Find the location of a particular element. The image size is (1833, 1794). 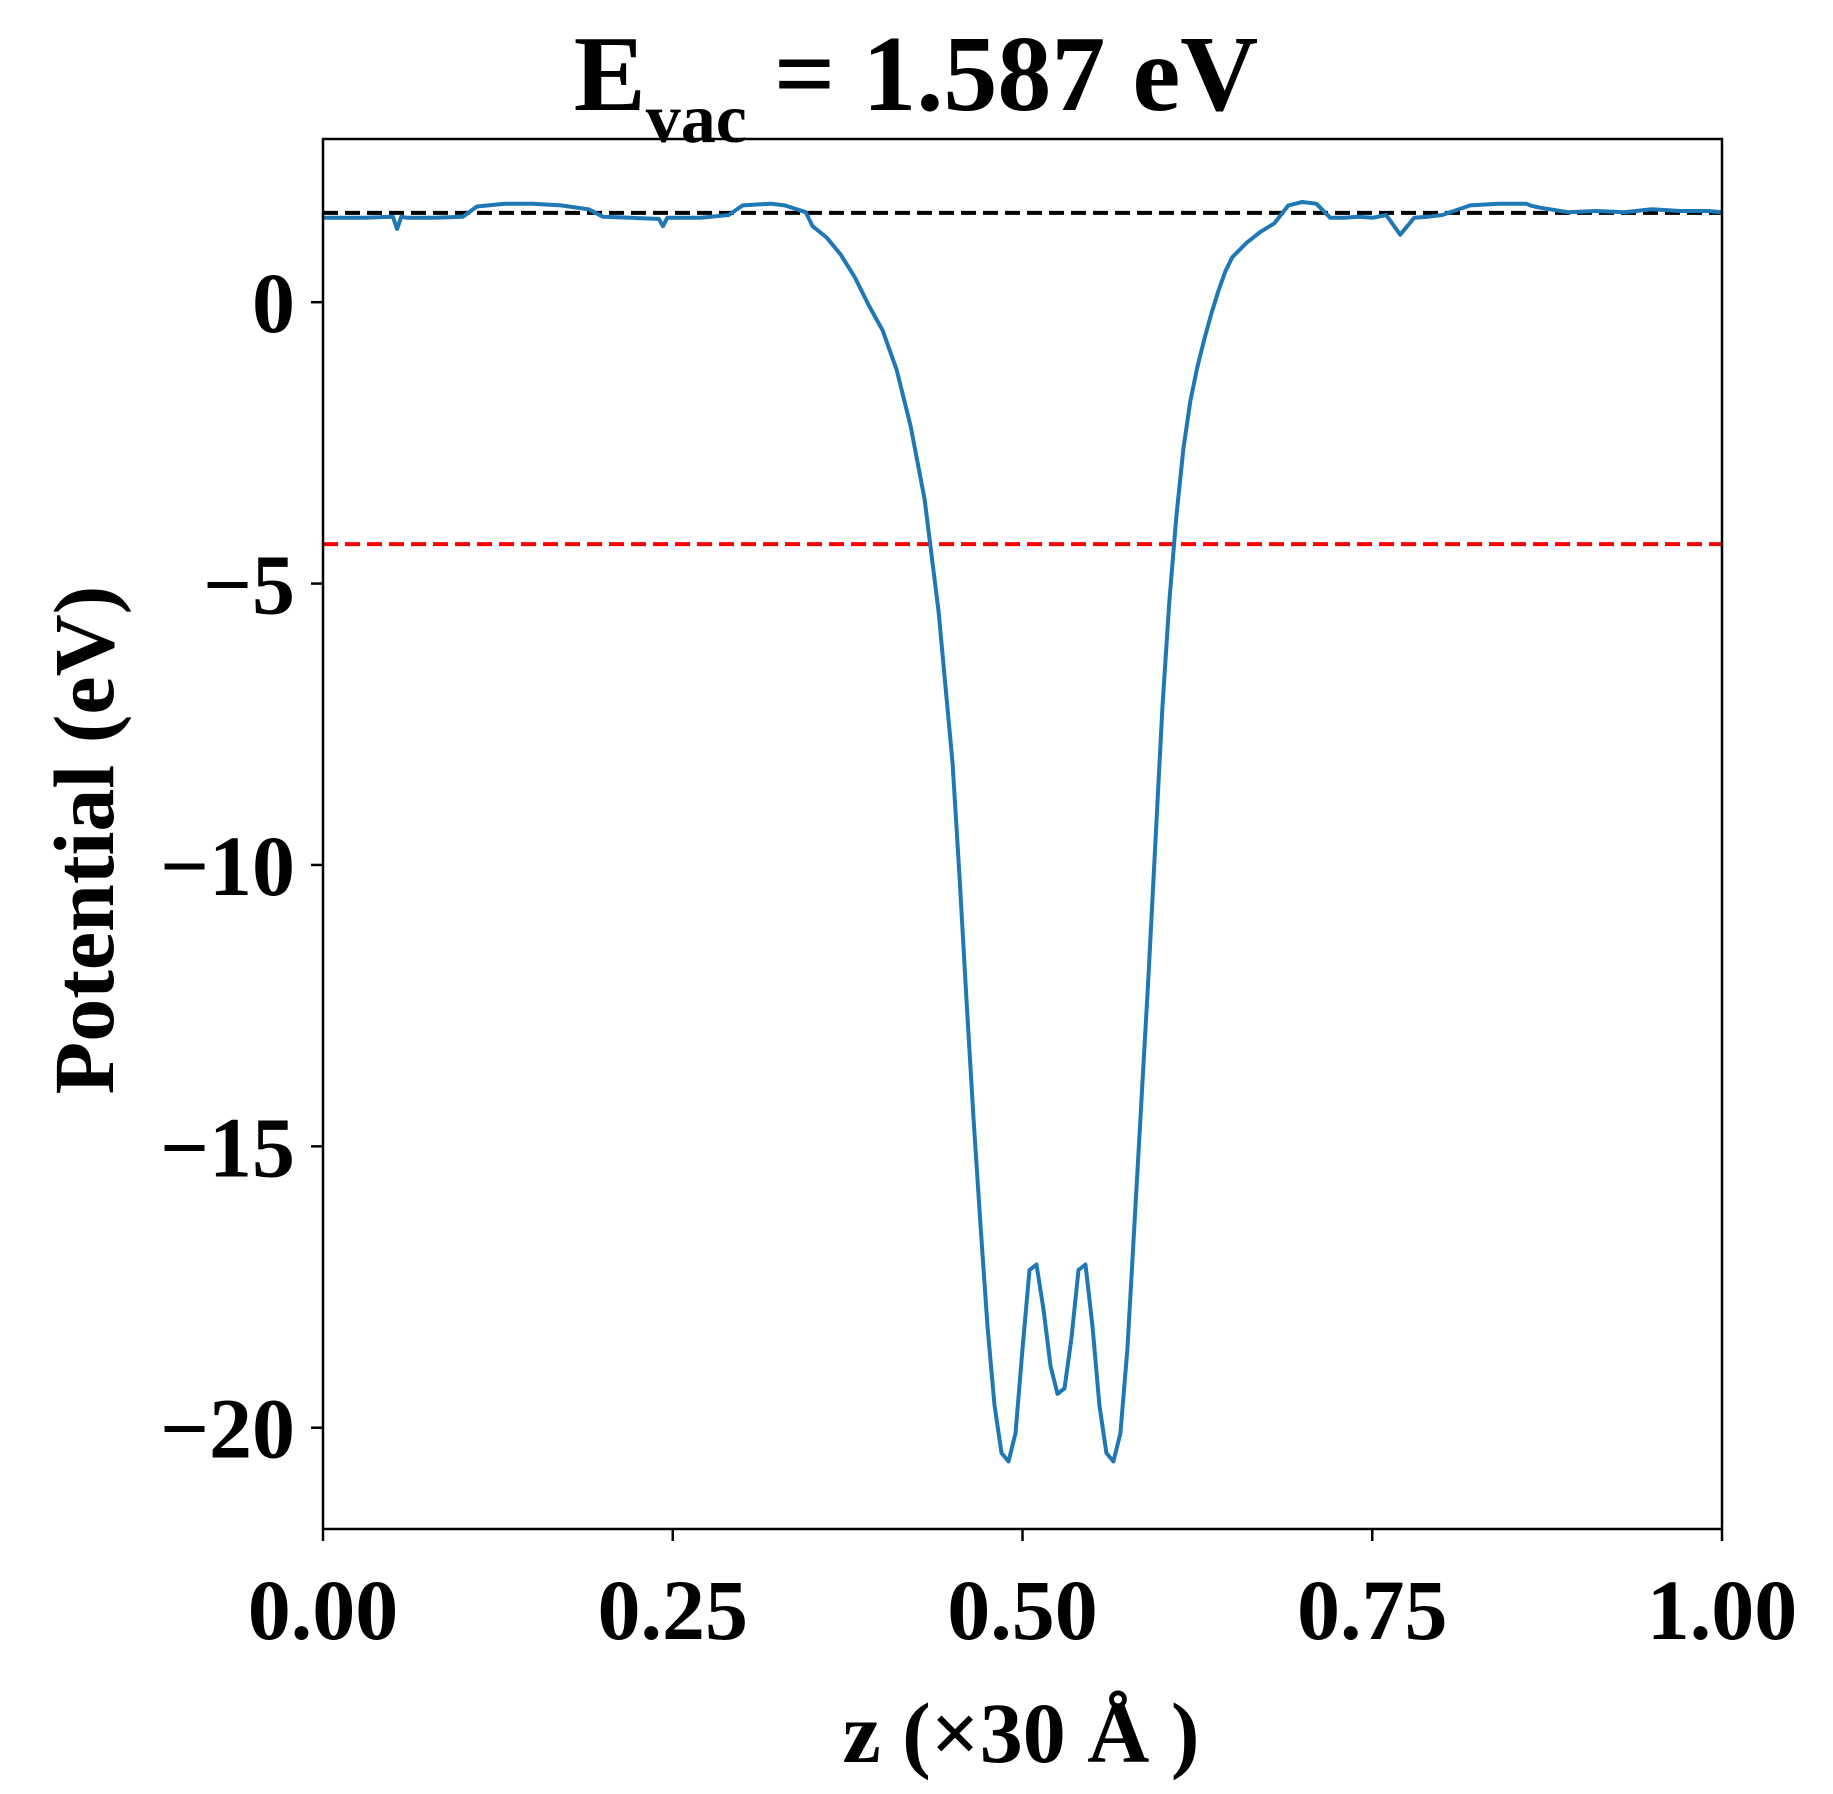

y-tick-label: −20 is located at coordinates (227, 1429).